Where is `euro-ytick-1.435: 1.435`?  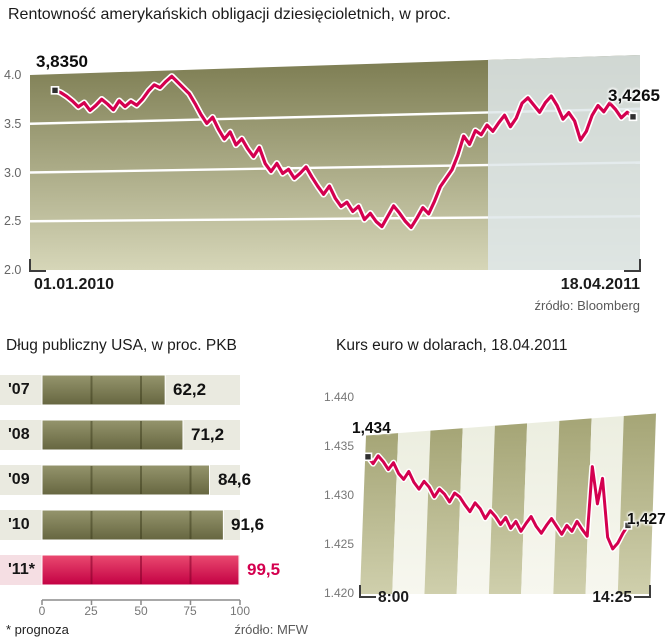 euro-ytick-1.435: 1.435 is located at coordinates (338, 446).